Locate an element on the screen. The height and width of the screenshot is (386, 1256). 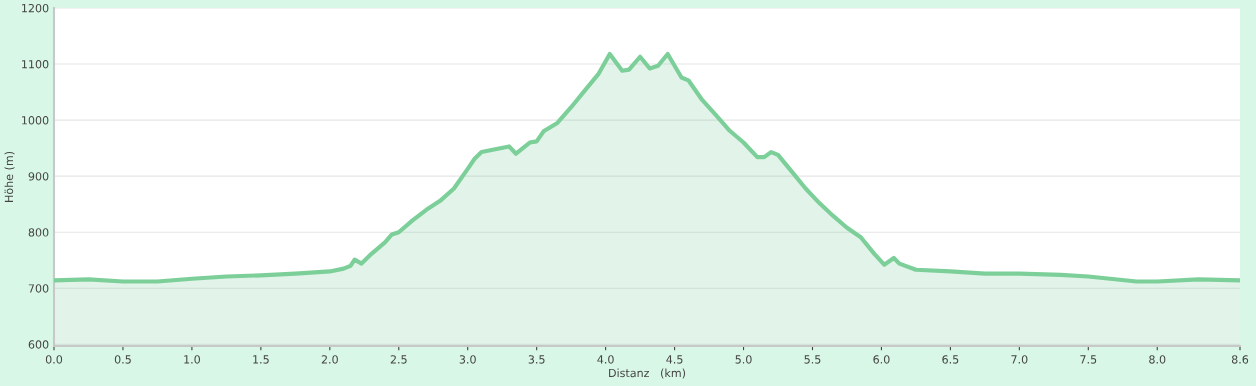
x-tick-label: 7.0 is located at coordinates (1019, 359).